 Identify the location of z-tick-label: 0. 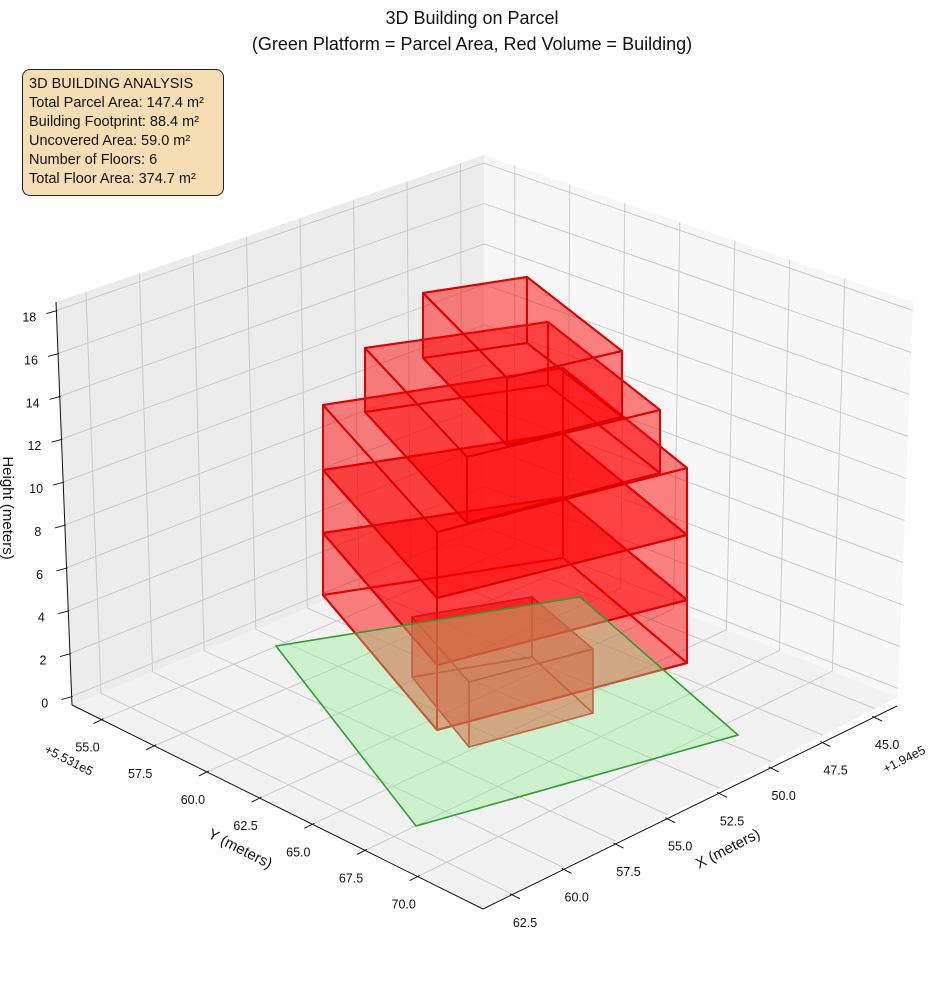
(44, 703).